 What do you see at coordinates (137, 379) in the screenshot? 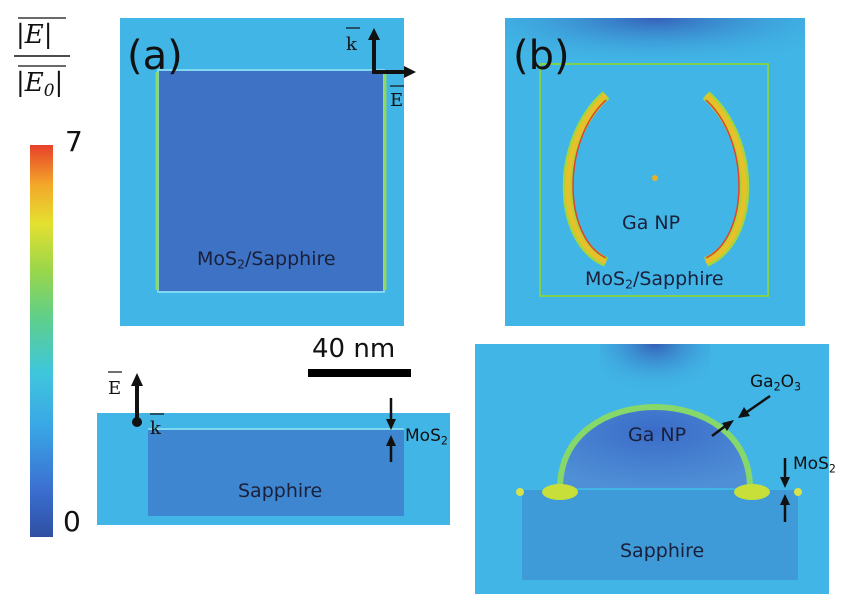
I see `e-axis-arrowhead-bottom` at bounding box center [137, 379].